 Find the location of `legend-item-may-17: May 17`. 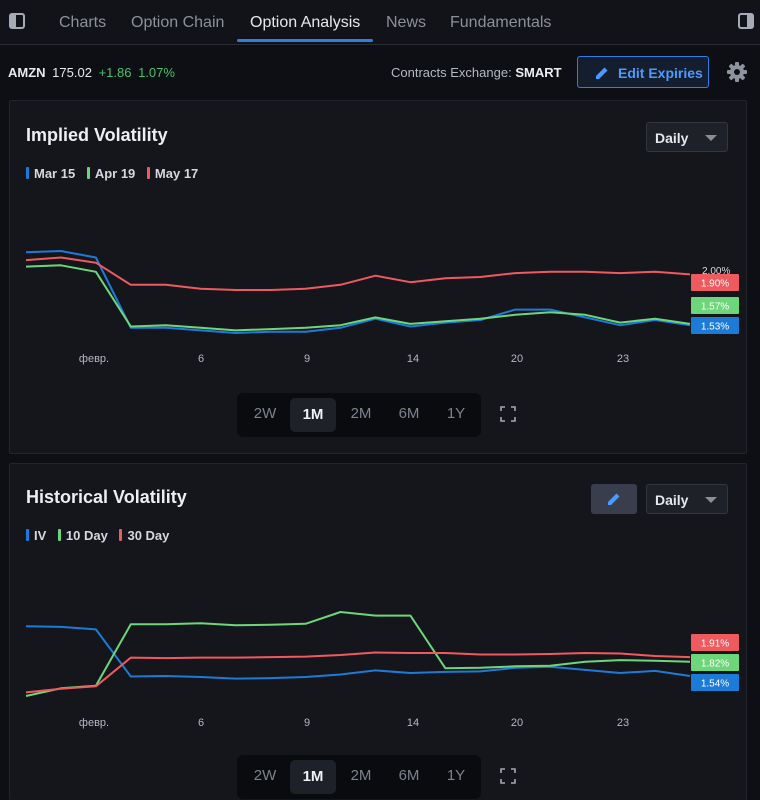

legend-item-may-17: May 17 is located at coordinates (172, 173).